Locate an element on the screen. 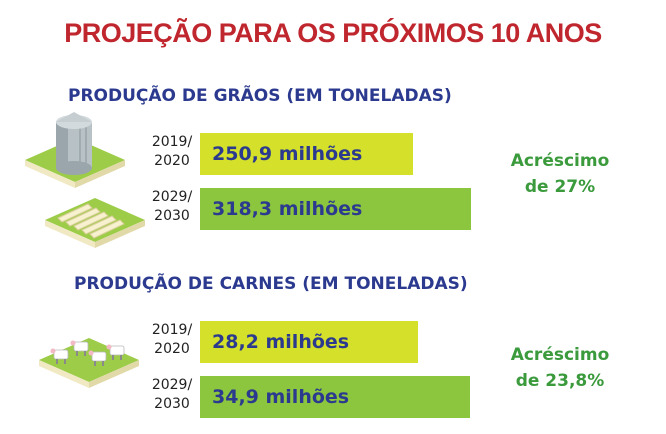 Image resolution: width=666 pixels, height=434 pixels. bar-value-label: 250,9 milhões is located at coordinates (287, 154).